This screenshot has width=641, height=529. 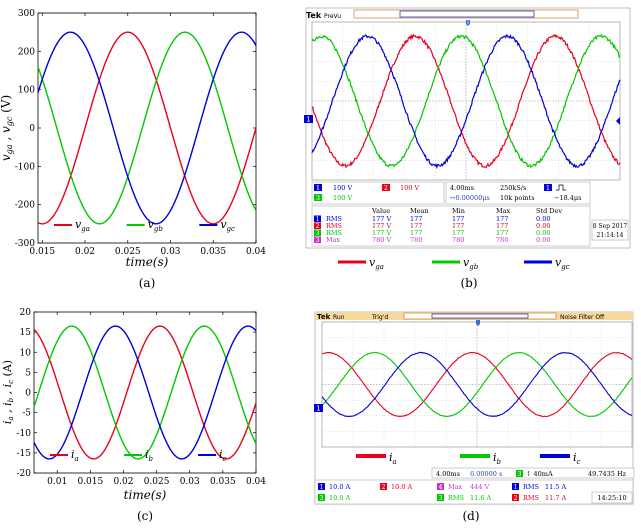 I want to click on y-tick-label: 20, so click(x=26, y=313).